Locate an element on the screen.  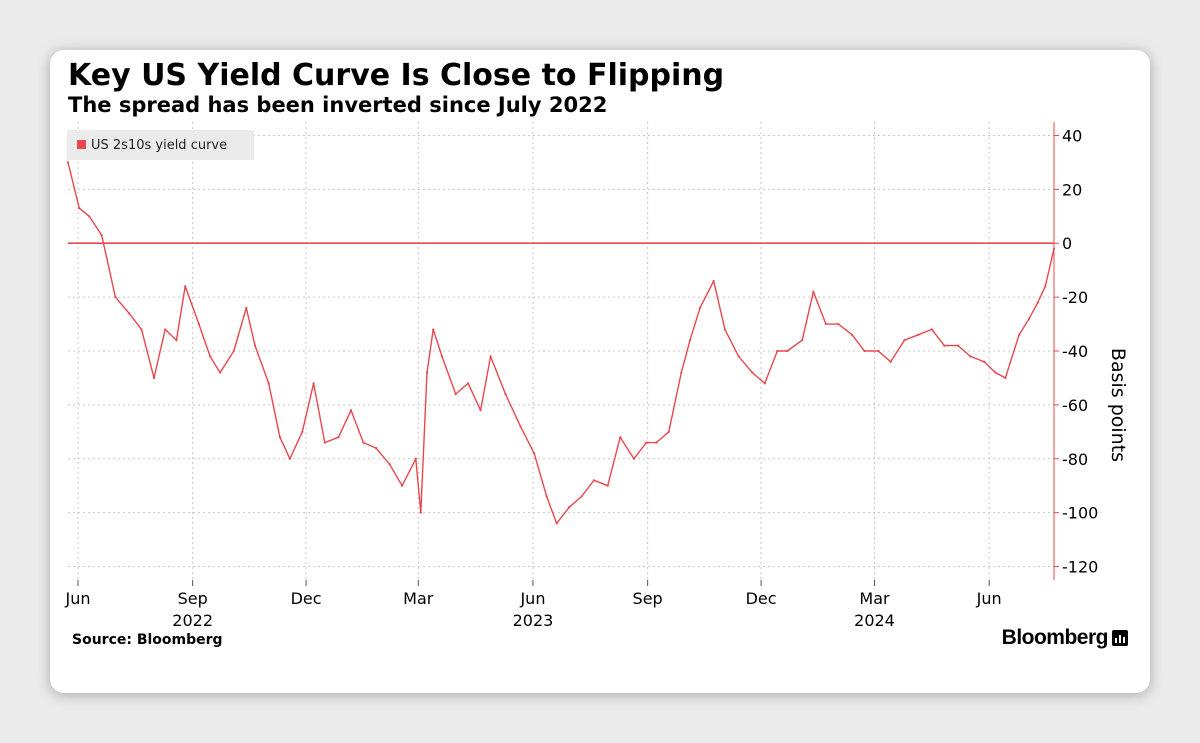
y-axis-label: Basis points is located at coordinates (1118, 405).